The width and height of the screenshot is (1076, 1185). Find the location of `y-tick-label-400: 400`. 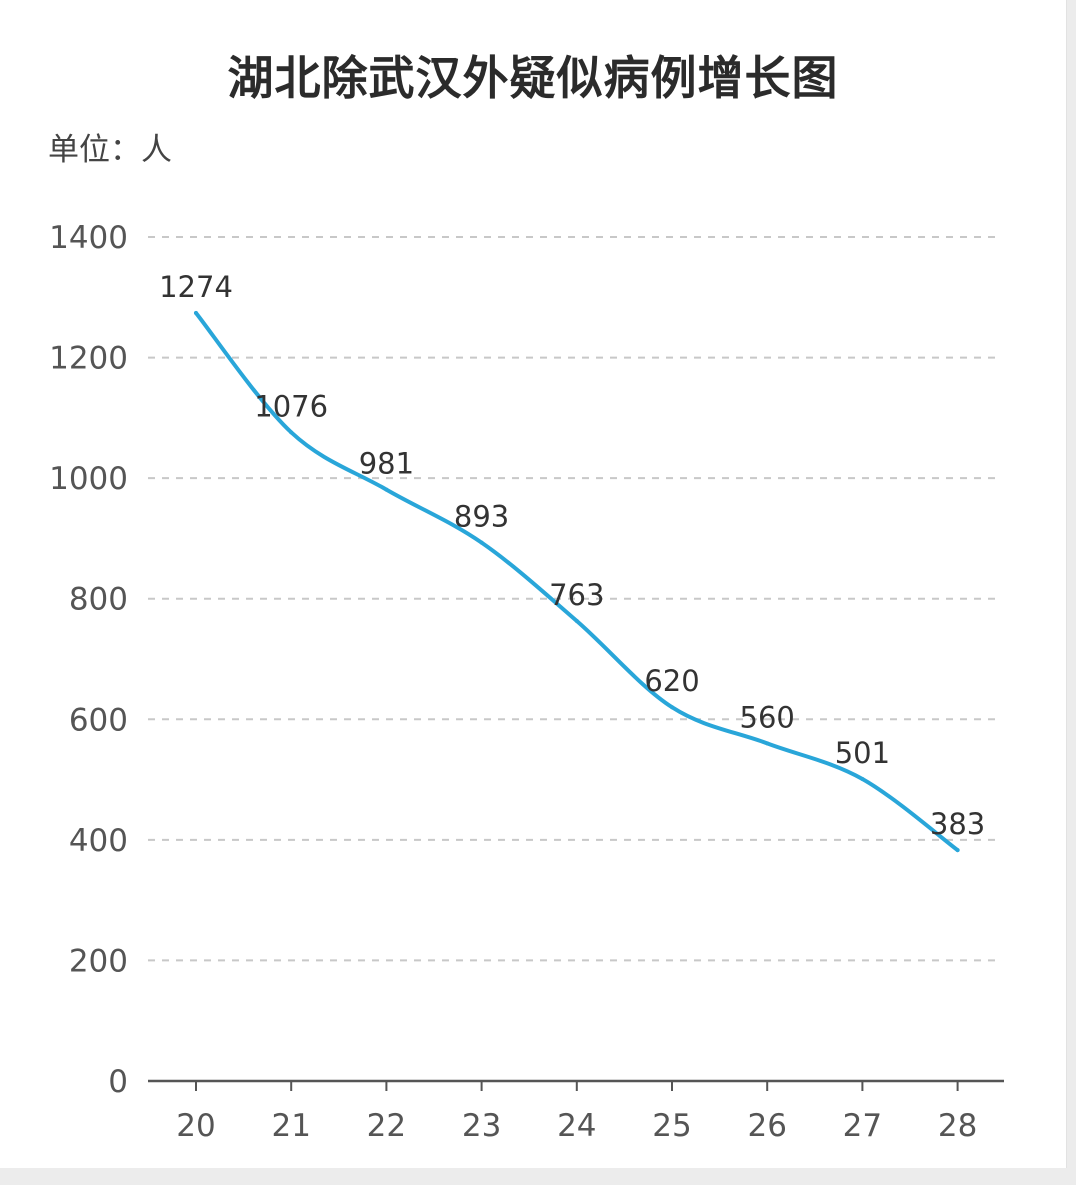

y-tick-label-400: 400 is located at coordinates (98, 841).